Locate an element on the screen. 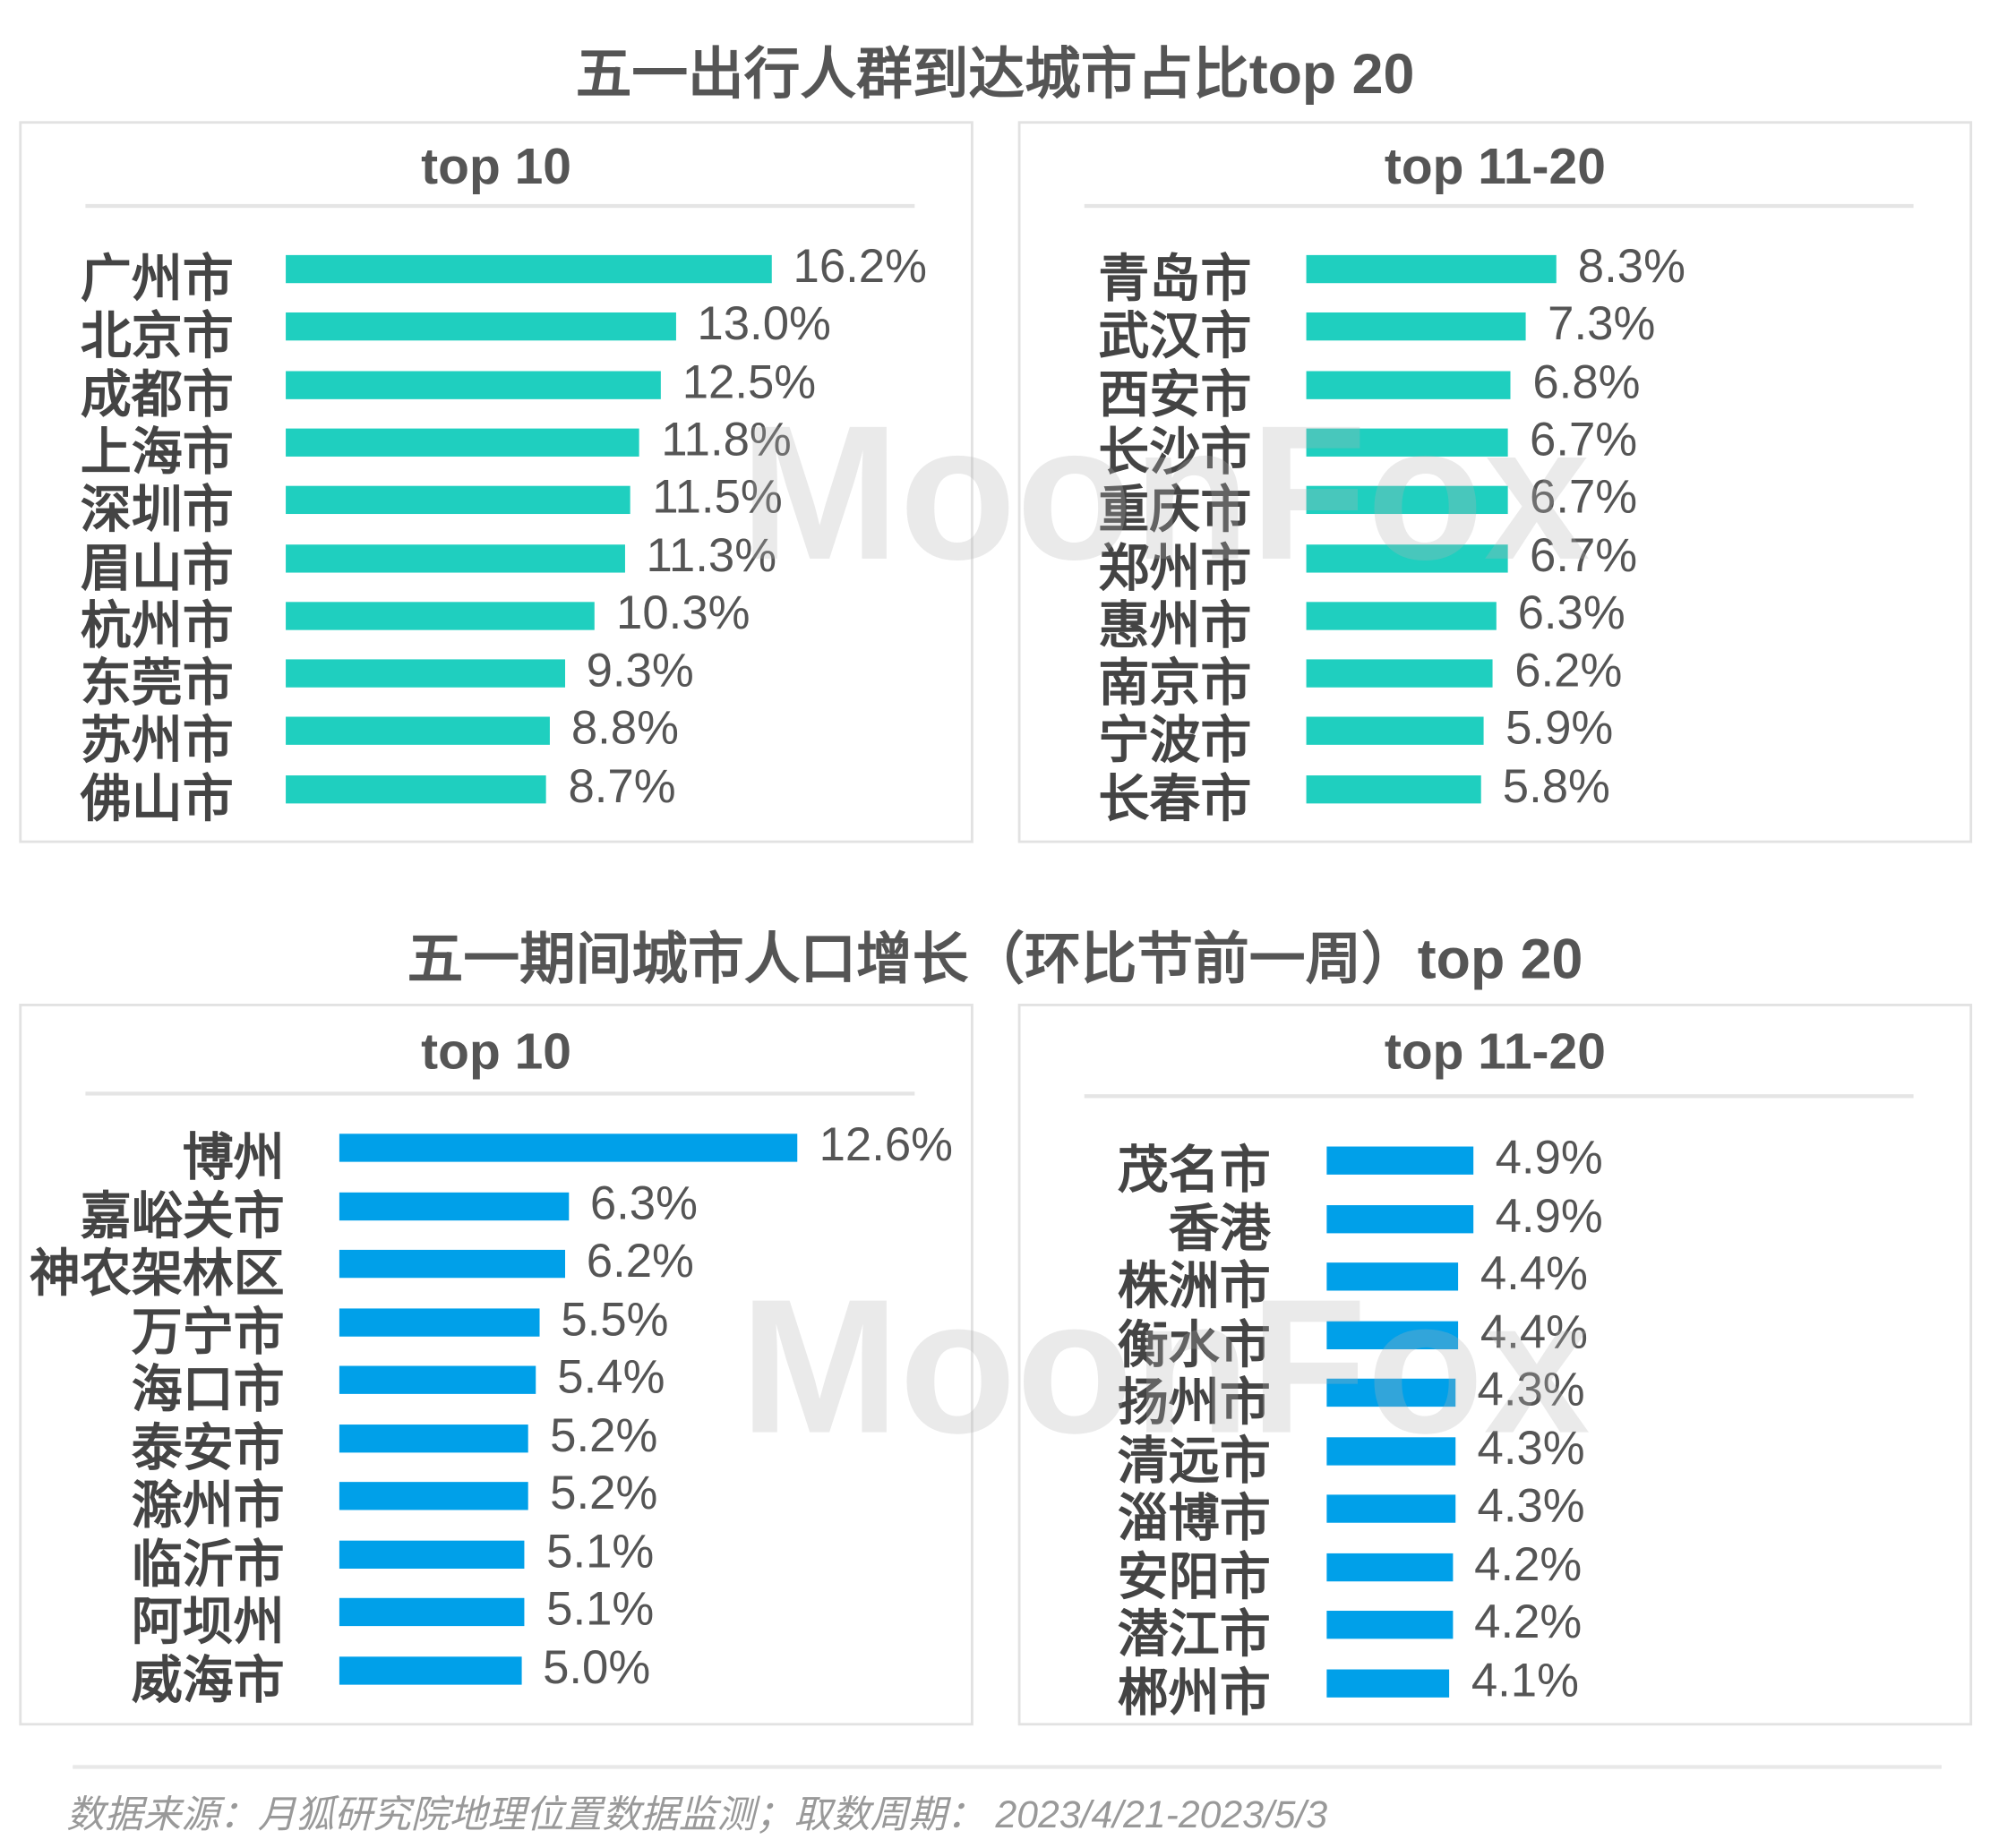  value-label: 4.2% is located at coordinates (1528, 1621).